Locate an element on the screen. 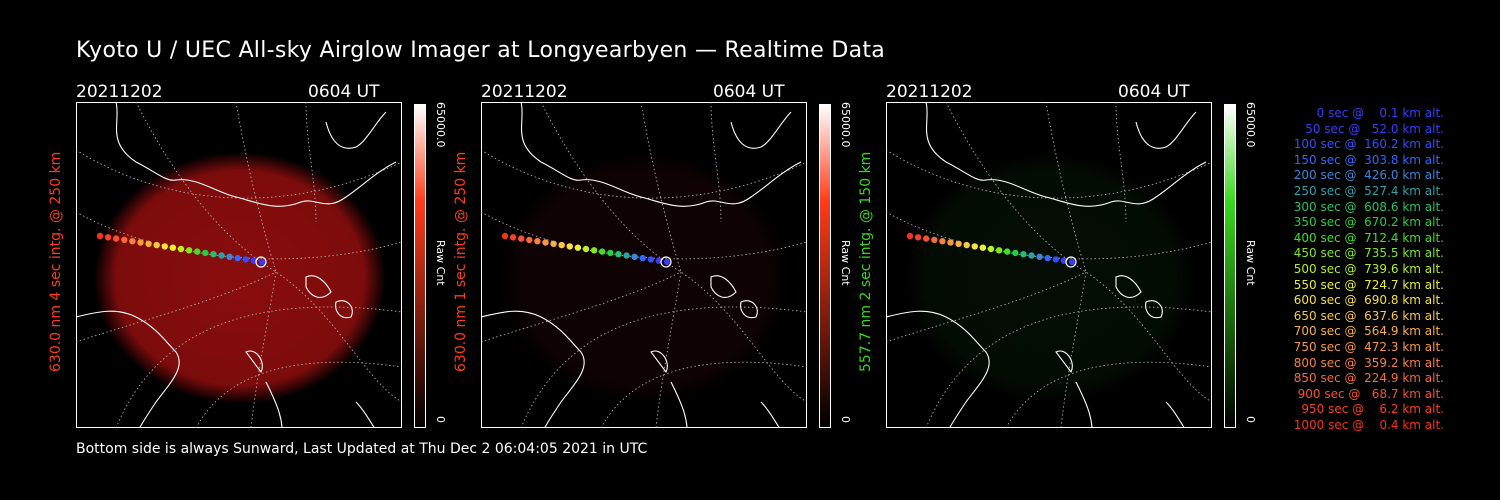 This screenshot has width=1500, height=500. legend-entry: 450 sec @ 735.5 km alt. is located at coordinates (1366, 253).